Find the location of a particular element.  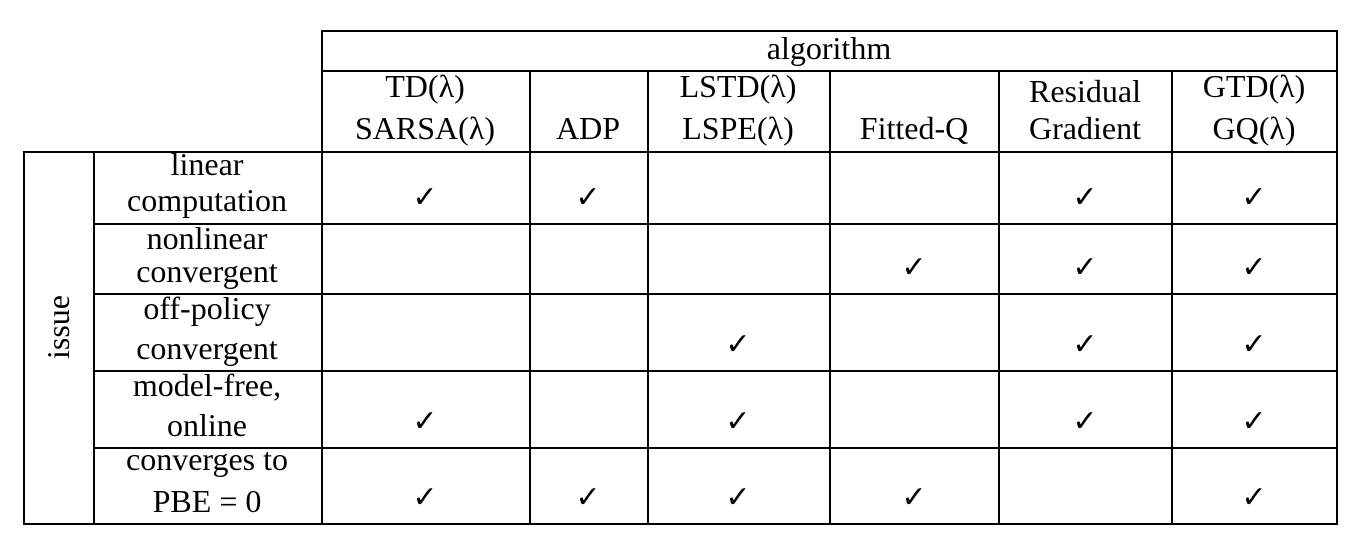

rule-left-outer is located at coordinates (24, 338).